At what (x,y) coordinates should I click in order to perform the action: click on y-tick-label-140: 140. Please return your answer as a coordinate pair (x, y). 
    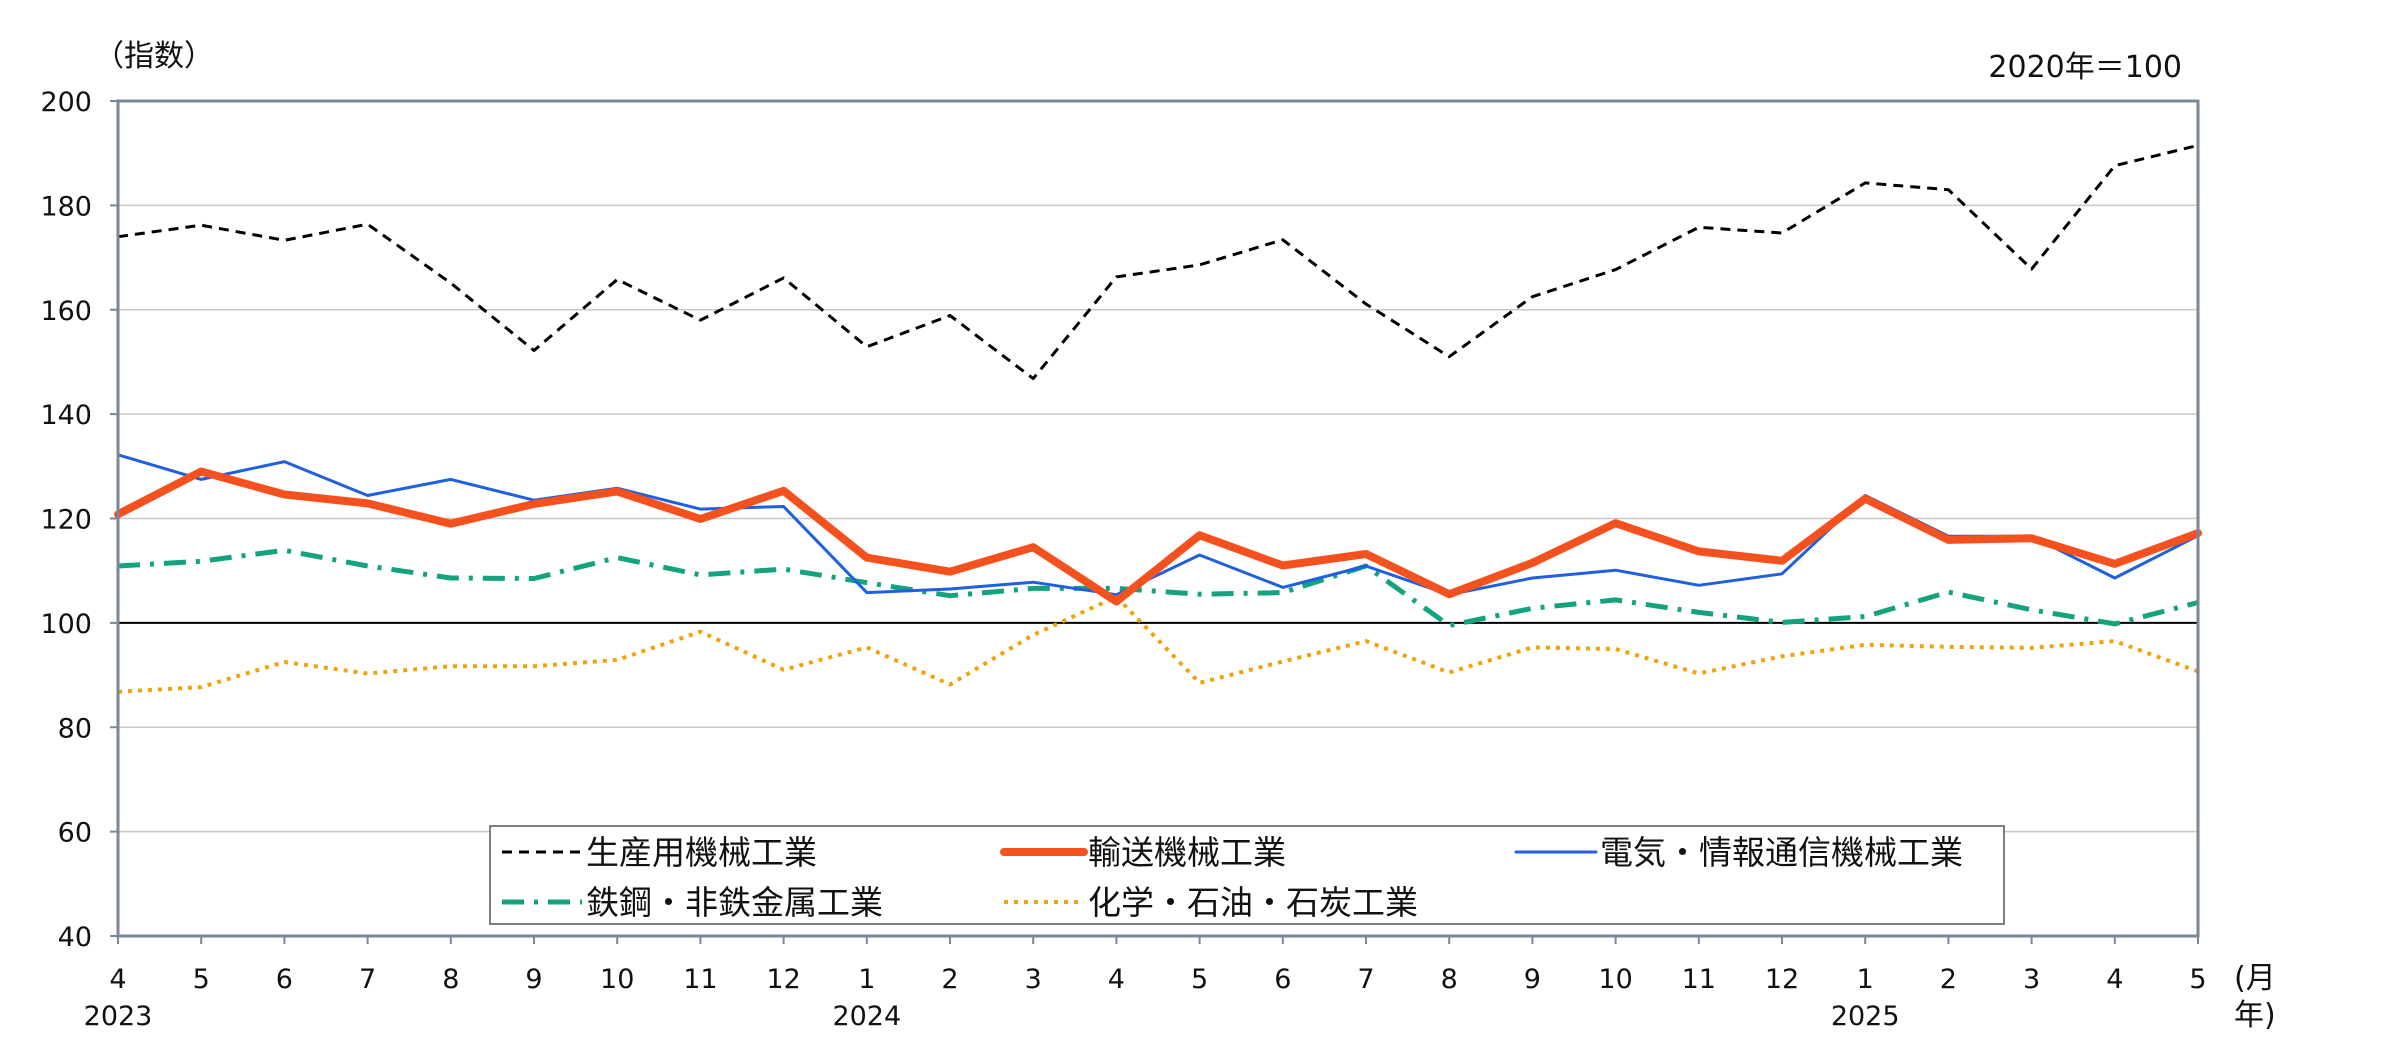
    Looking at the image, I should click on (66, 415).